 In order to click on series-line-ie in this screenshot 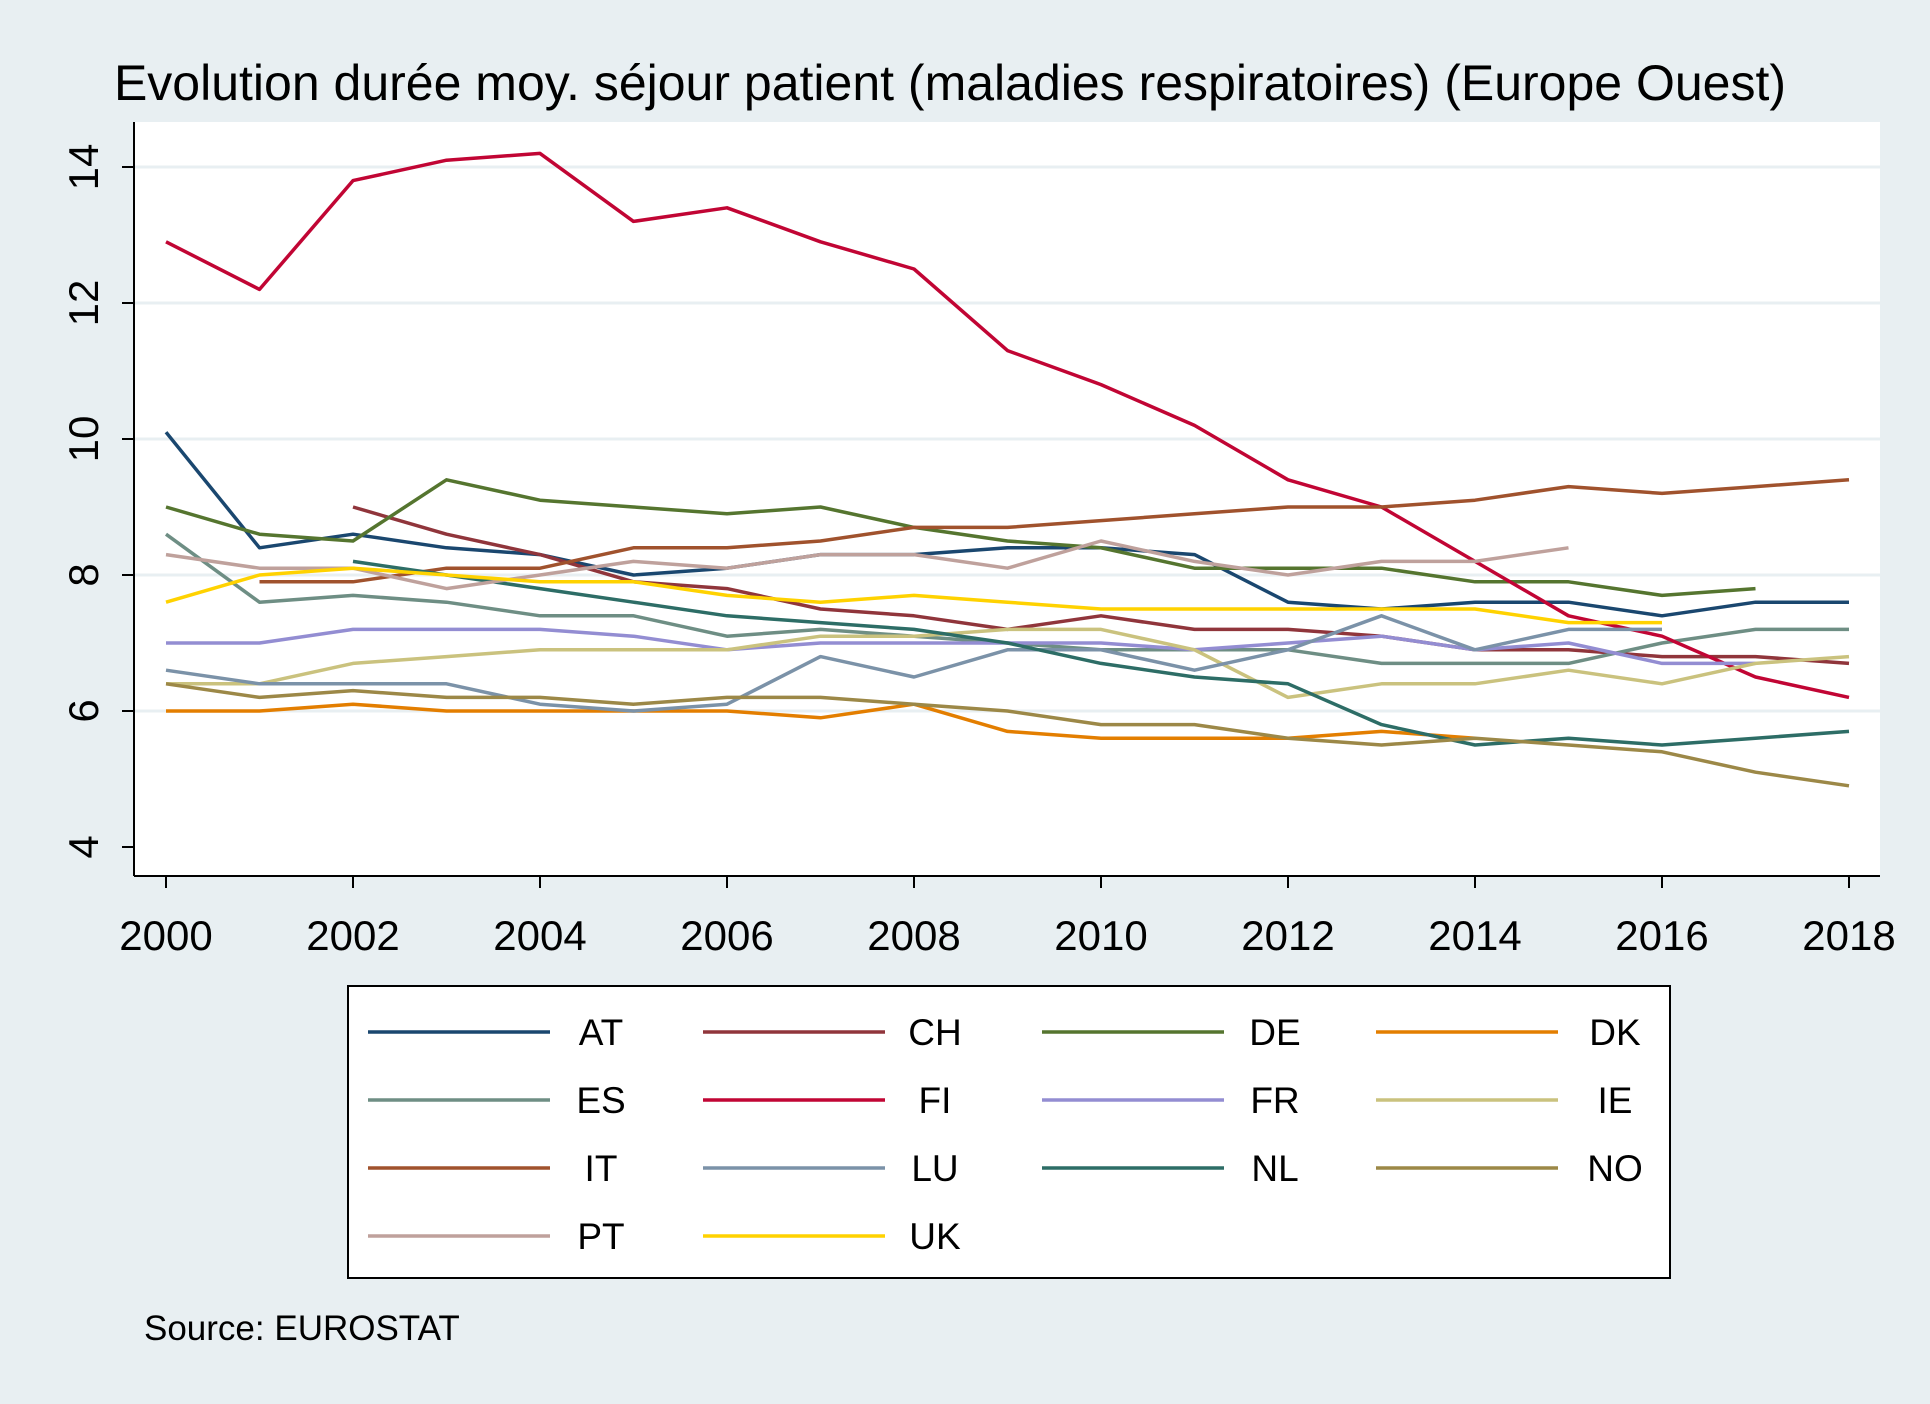, I will do `click(1008, 663)`.